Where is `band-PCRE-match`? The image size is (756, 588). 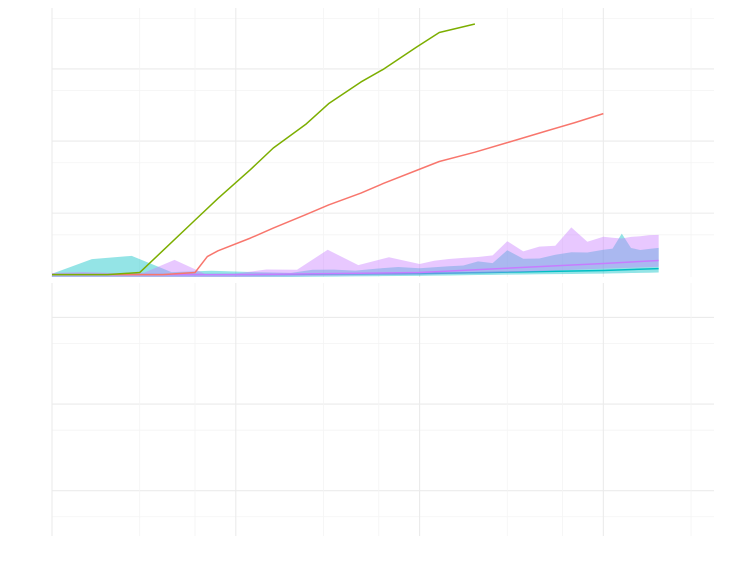 band-PCRE-match is located at coordinates (355, 255).